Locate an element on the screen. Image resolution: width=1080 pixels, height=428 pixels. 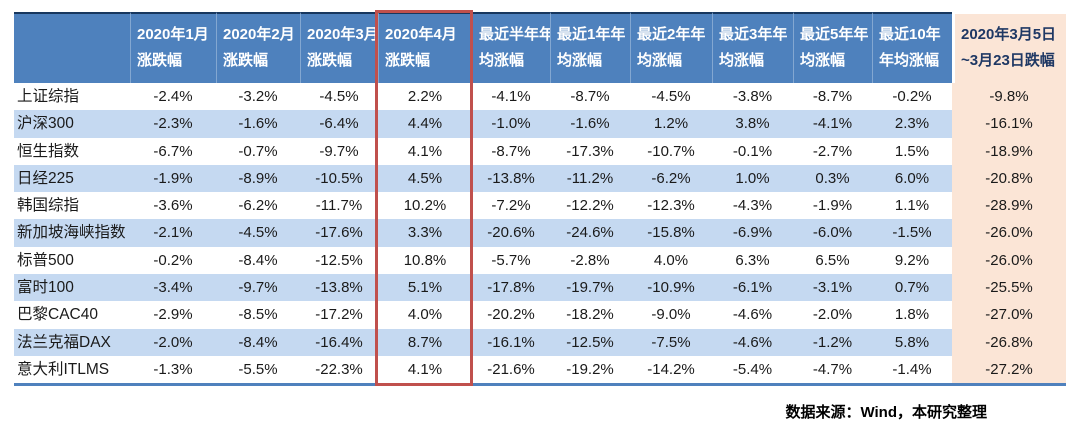
cell: -15.8% is located at coordinates (671, 233).